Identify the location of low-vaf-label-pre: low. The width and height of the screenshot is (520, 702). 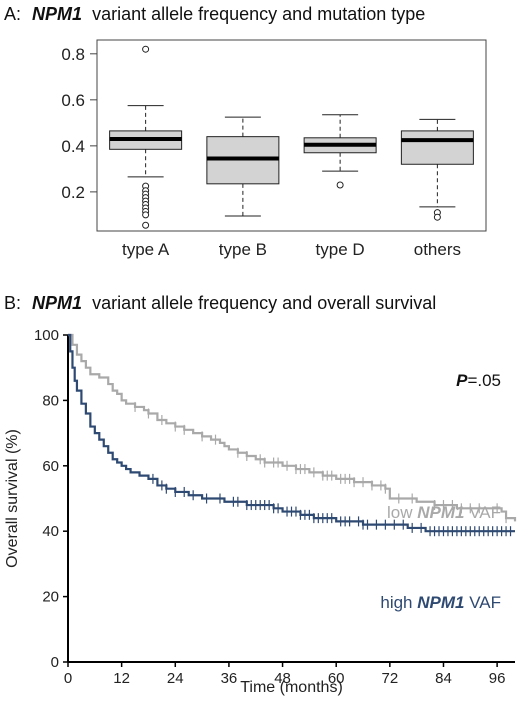
(402, 512).